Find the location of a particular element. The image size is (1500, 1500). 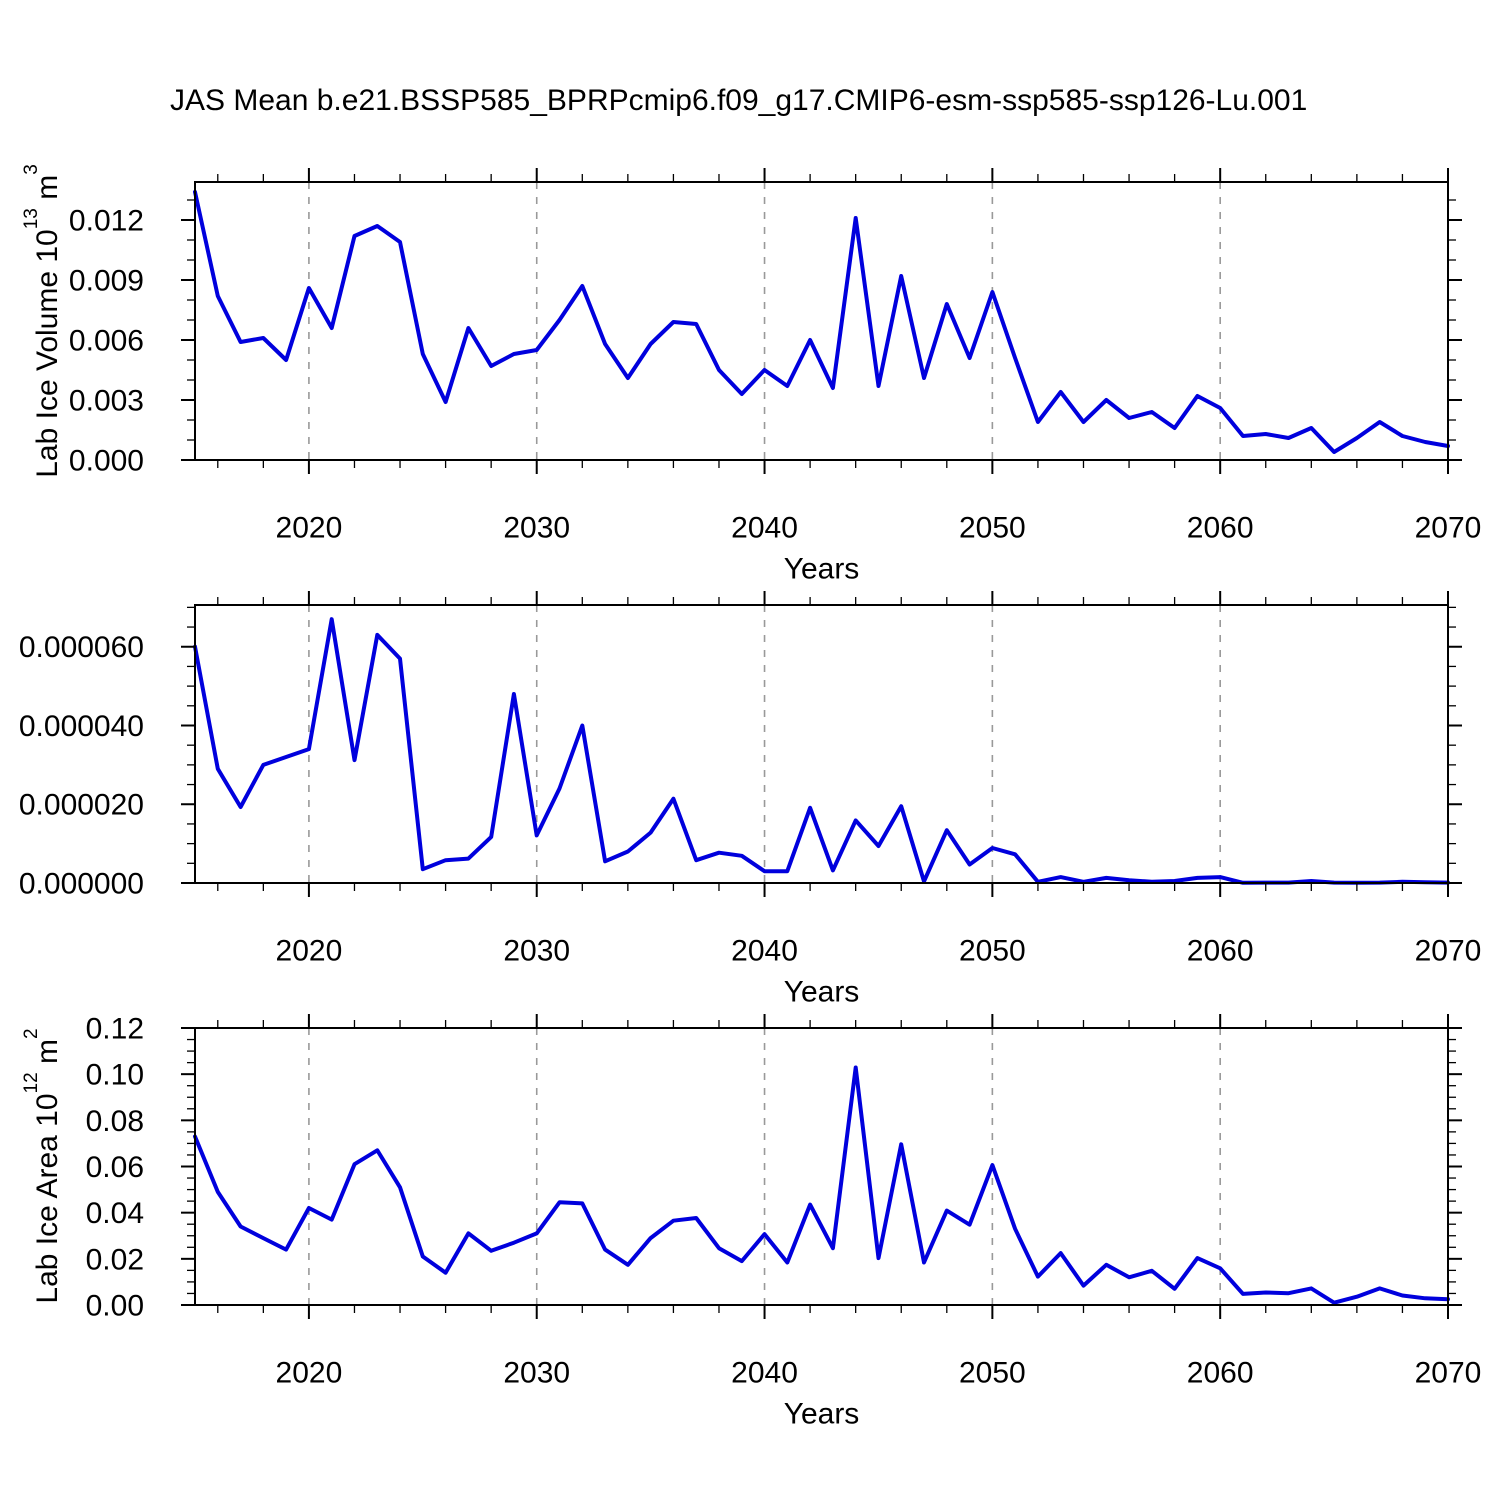

axis-label: 0.009 is located at coordinates (106, 281).